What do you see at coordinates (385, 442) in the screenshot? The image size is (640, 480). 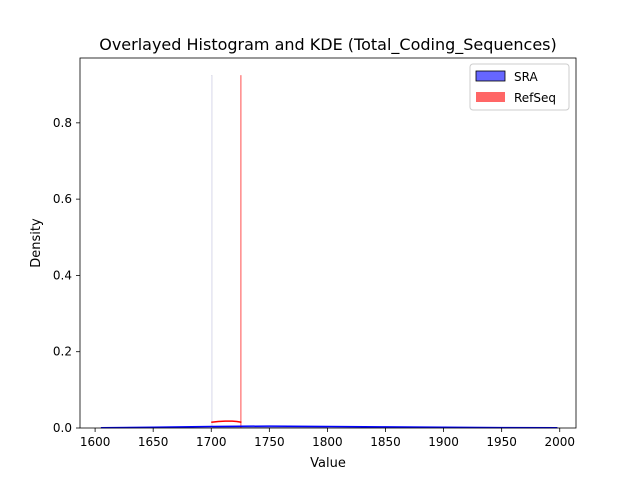 I see `x-tick-label: 1850` at bounding box center [385, 442].